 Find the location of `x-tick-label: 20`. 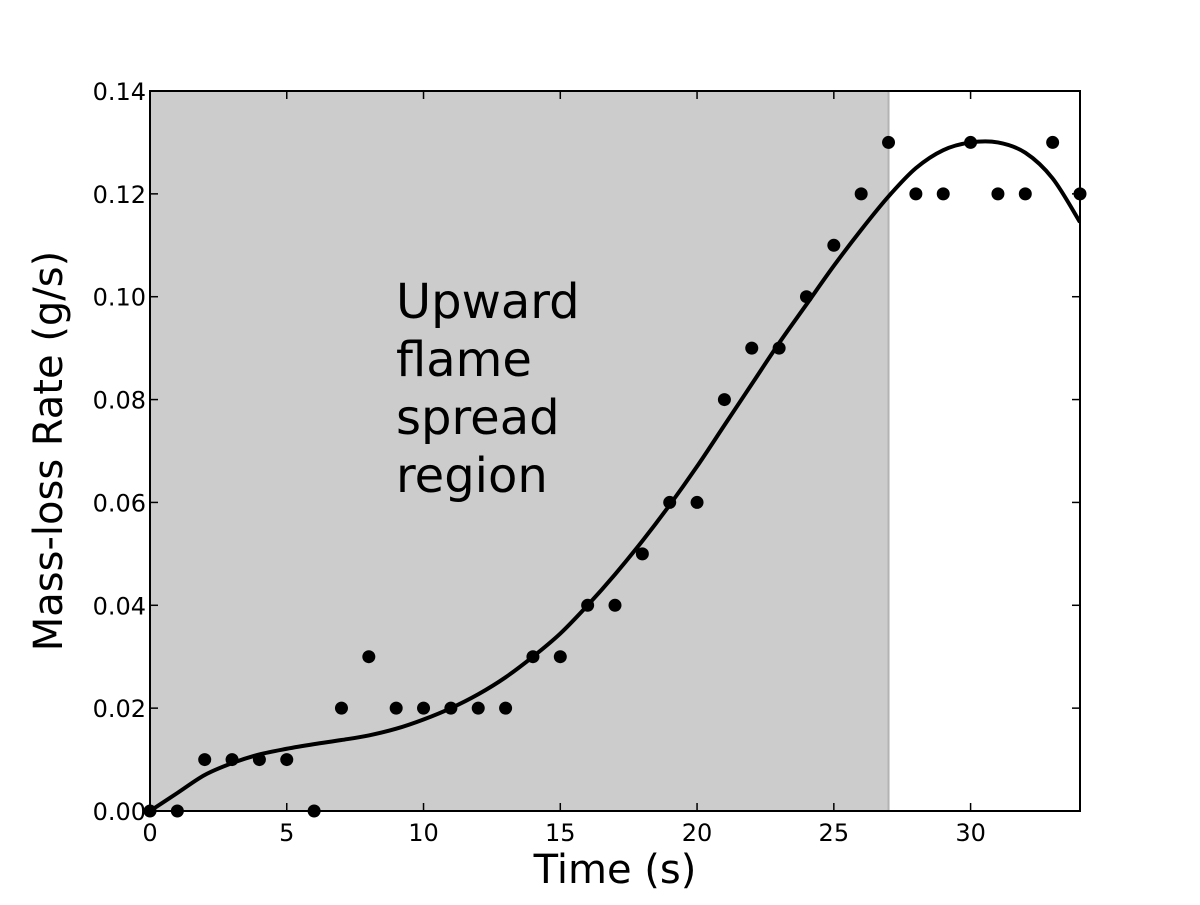

x-tick-label: 20 is located at coordinates (697, 833).